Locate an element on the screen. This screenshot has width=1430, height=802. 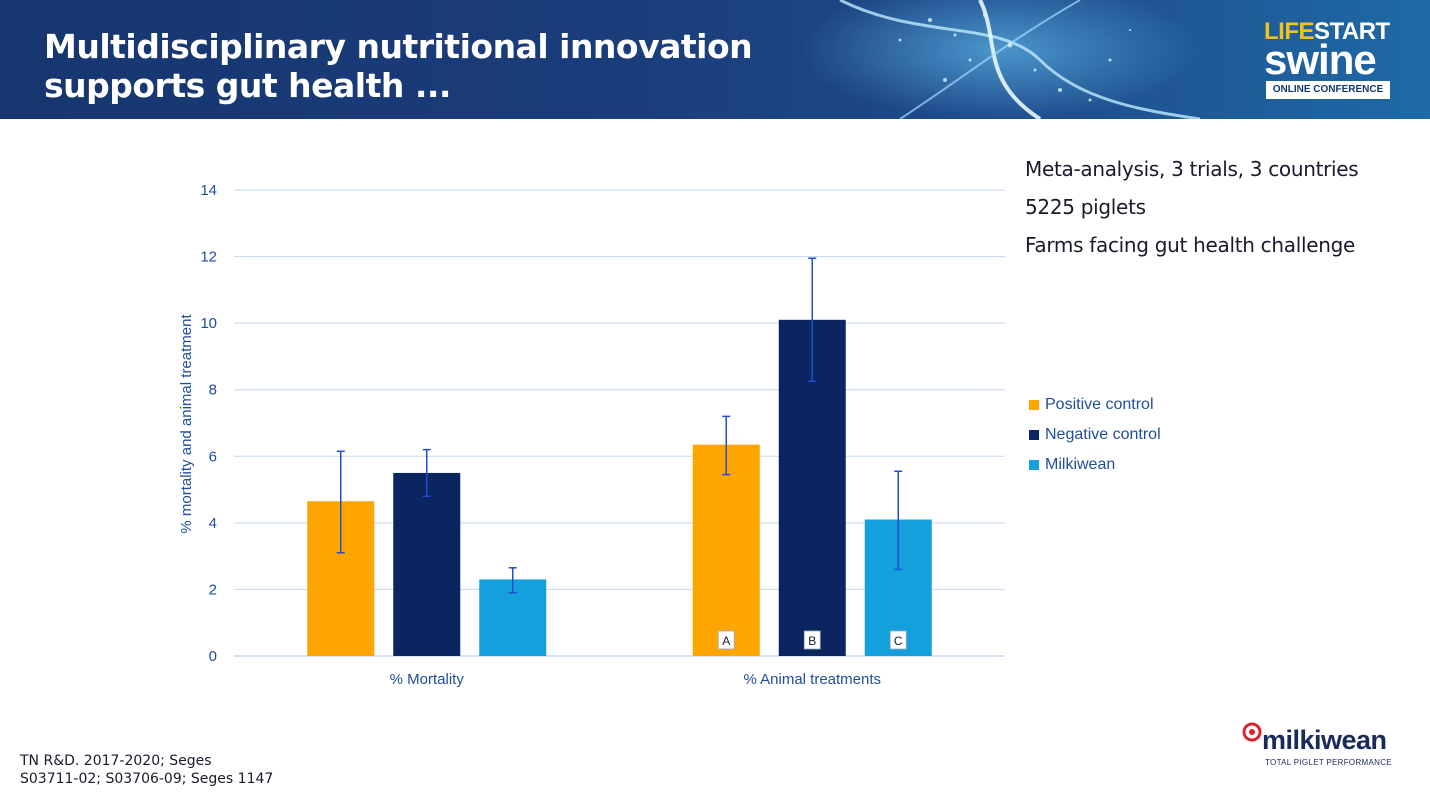
info-piglets: 5225 piglets is located at coordinates (1085, 207).